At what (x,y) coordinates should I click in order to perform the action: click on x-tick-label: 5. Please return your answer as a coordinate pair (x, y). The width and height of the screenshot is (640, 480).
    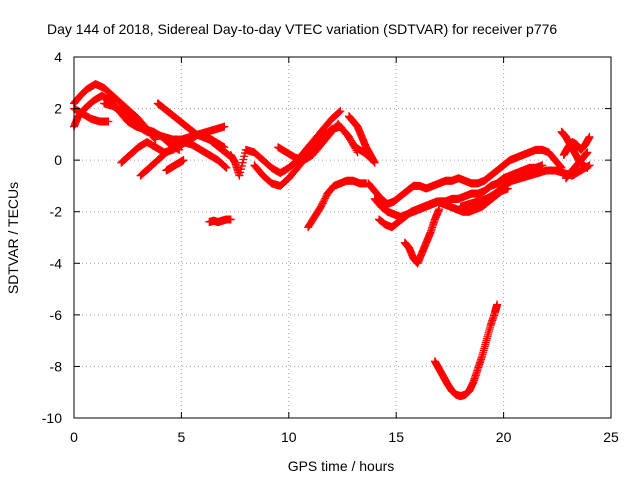
    Looking at the image, I should click on (182, 437).